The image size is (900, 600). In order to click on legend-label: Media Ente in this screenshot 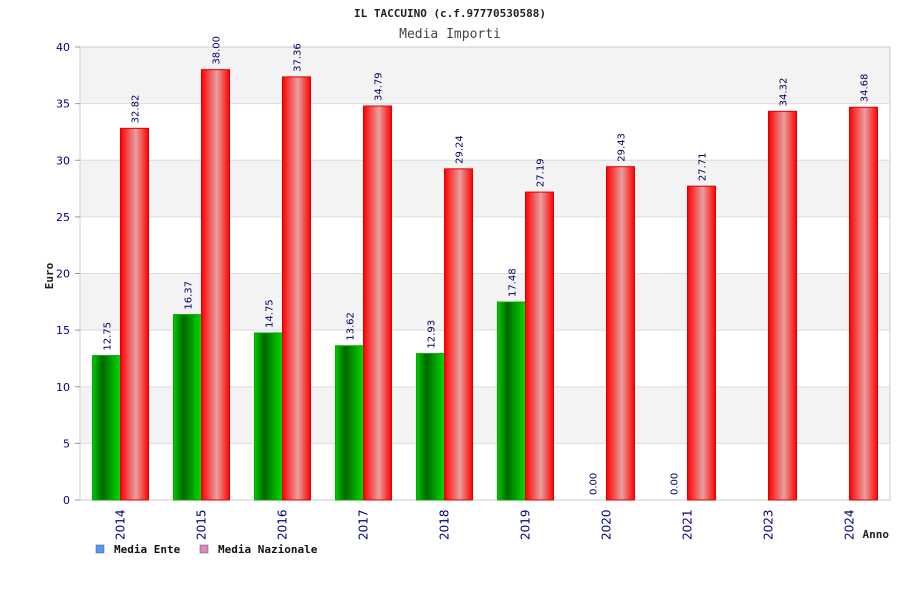, I will do `click(147, 549)`.